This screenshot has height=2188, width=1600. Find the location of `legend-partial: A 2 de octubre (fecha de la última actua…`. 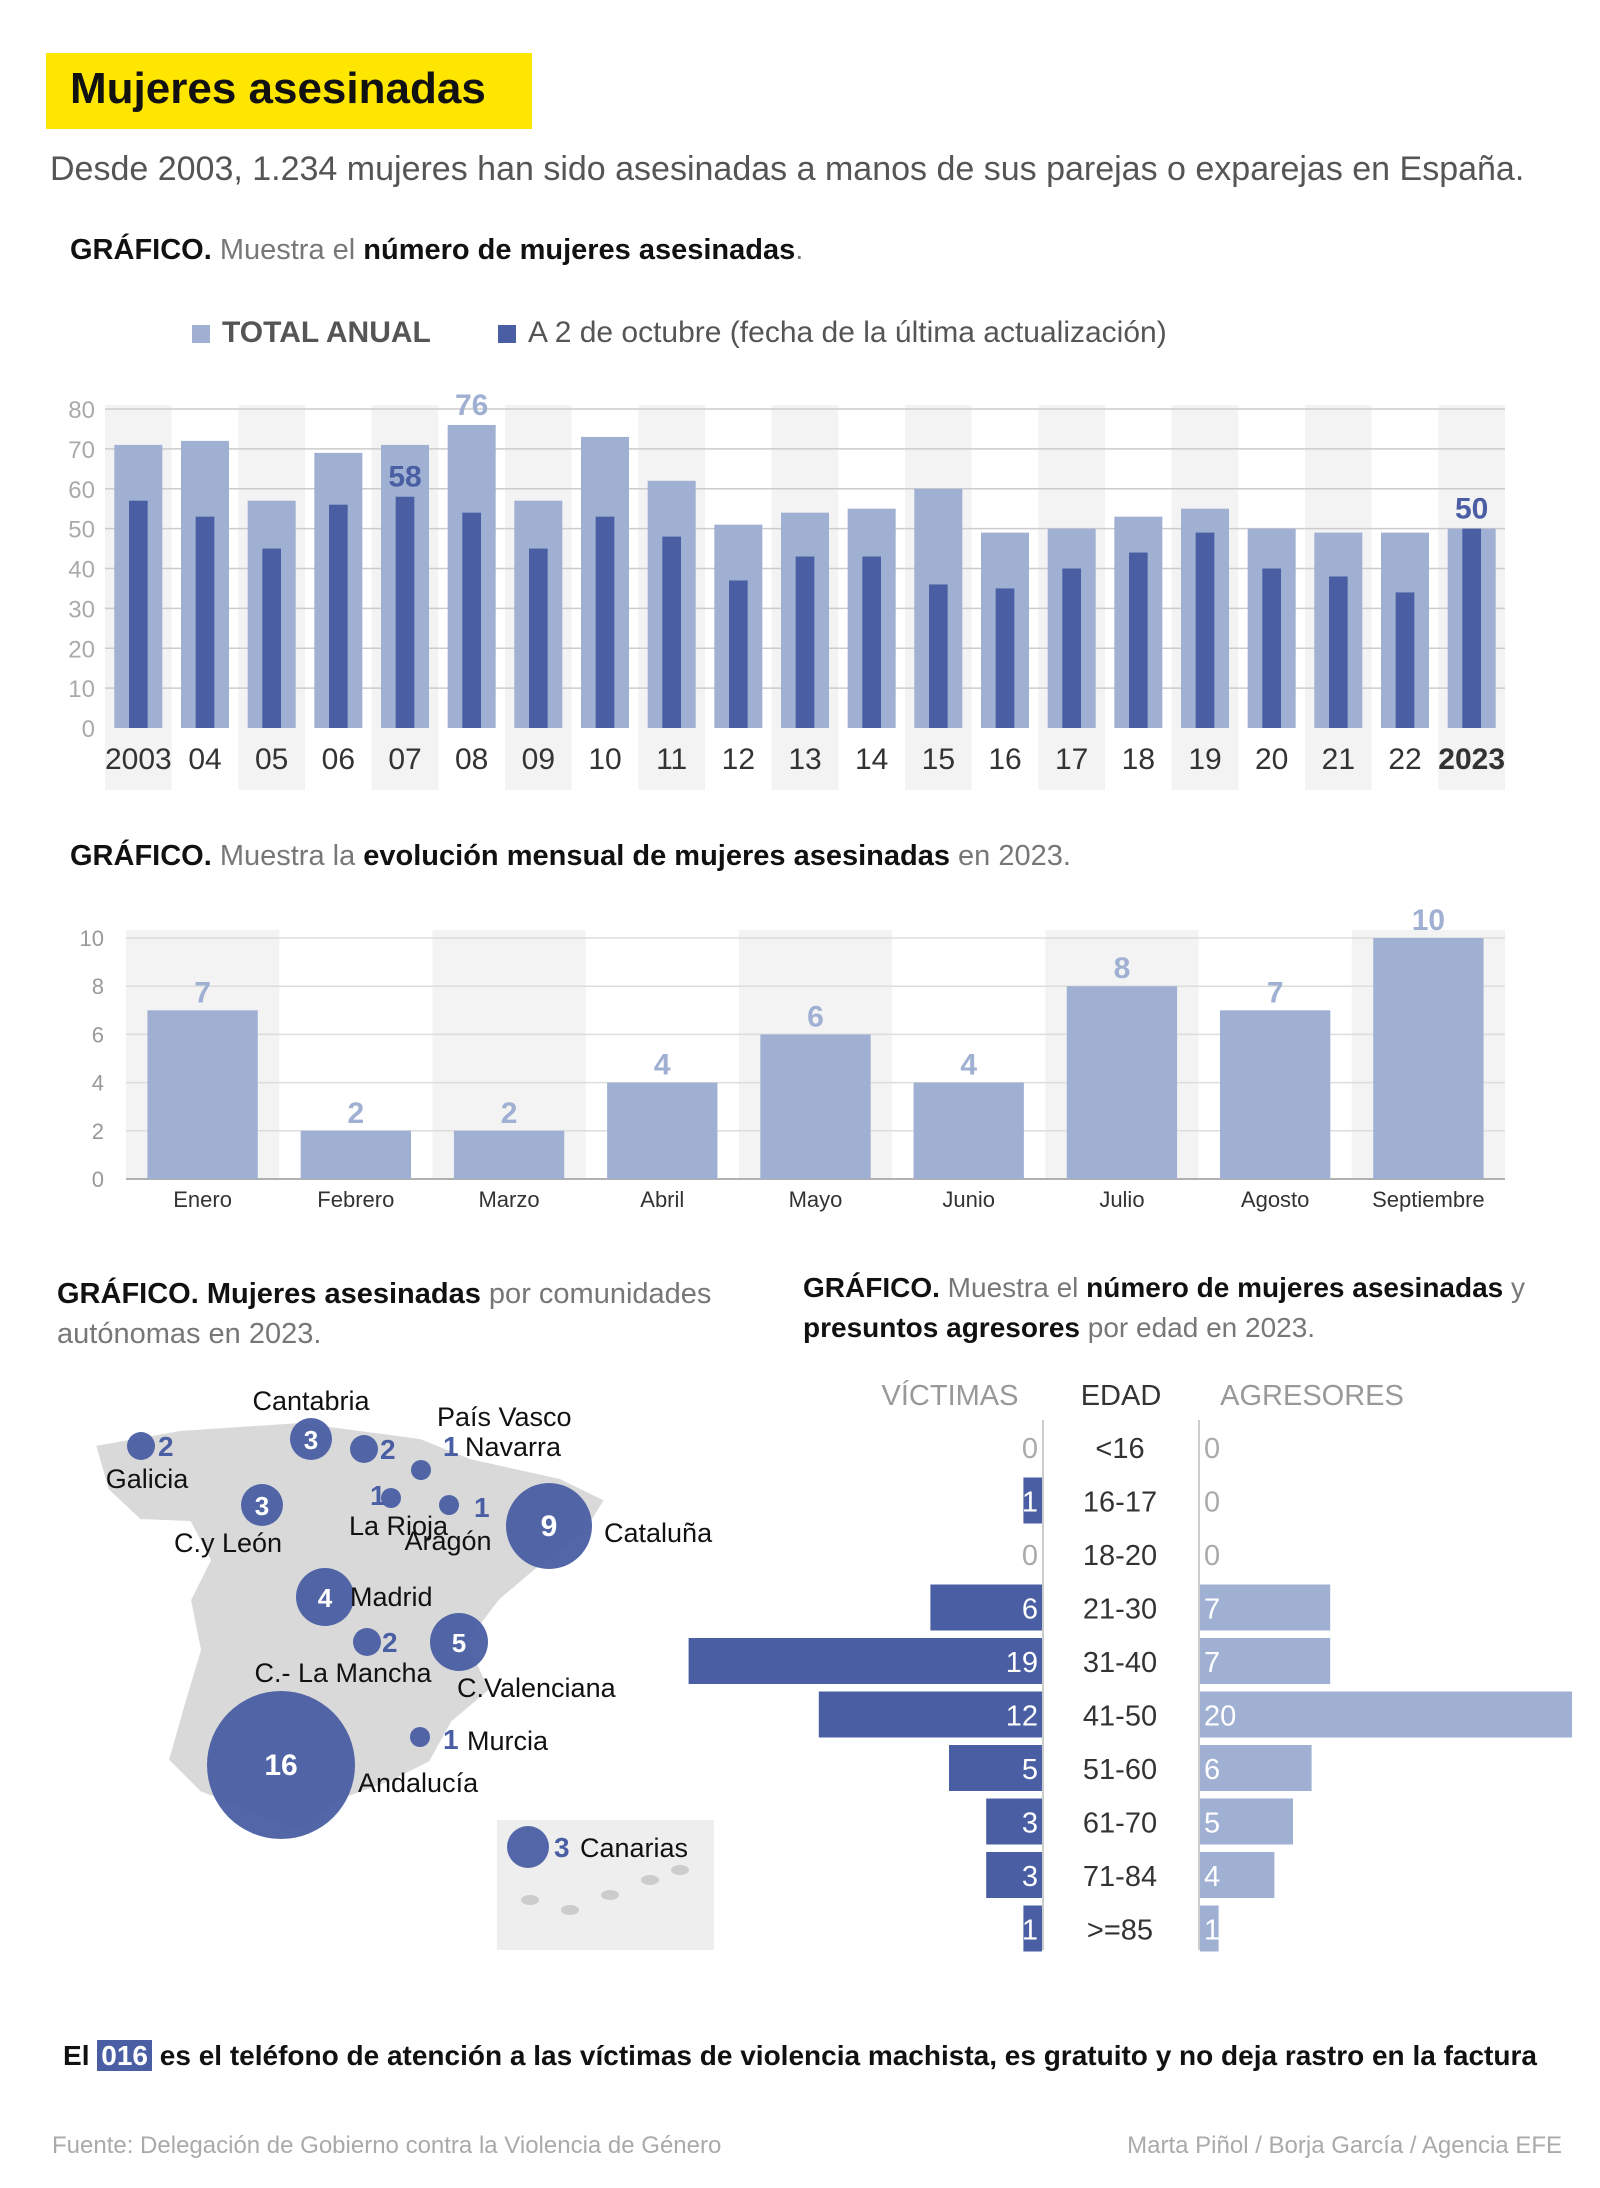

legend-partial: A 2 de octubre (fecha de la última actua… is located at coordinates (832, 333).